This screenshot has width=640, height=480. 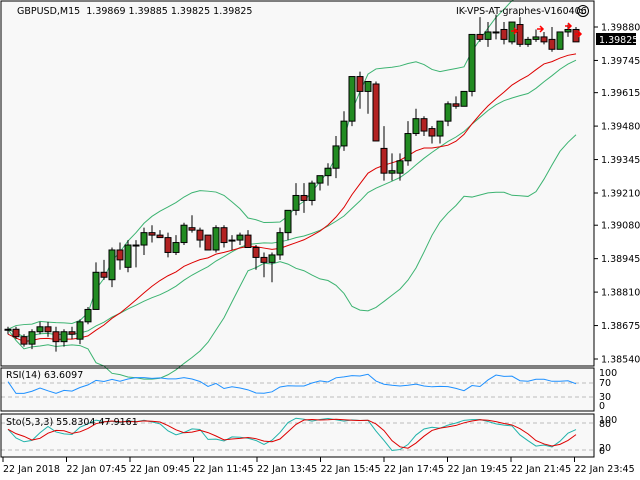 What do you see at coordinates (414, 469) in the screenshot?
I see `time-tick-label: 22 Jan 17:45` at bounding box center [414, 469].